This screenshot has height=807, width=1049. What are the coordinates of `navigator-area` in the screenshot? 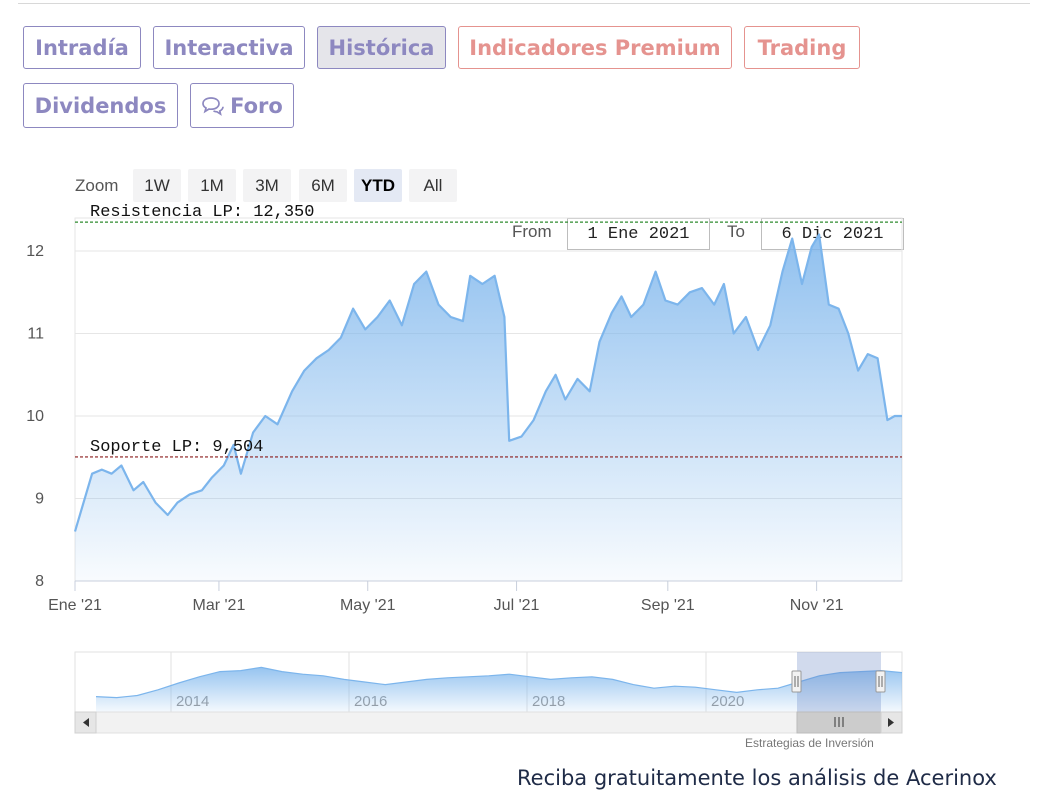 It's located at (499, 689).